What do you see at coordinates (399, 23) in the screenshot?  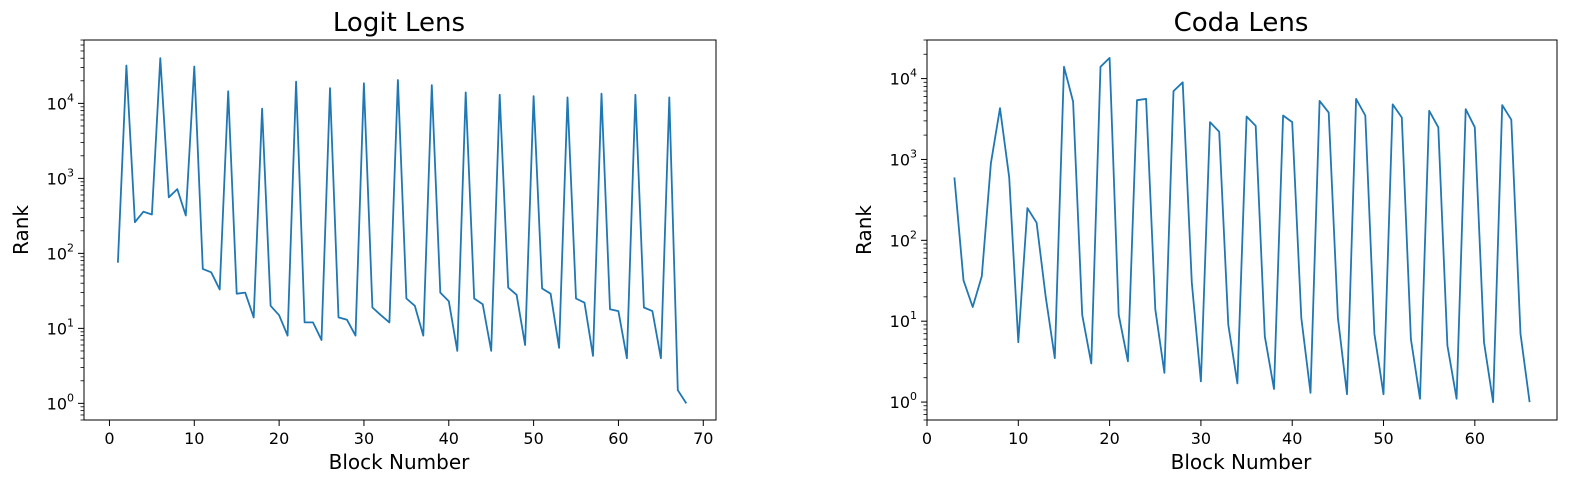 I see `chart-title: Logit Lens` at bounding box center [399, 23].